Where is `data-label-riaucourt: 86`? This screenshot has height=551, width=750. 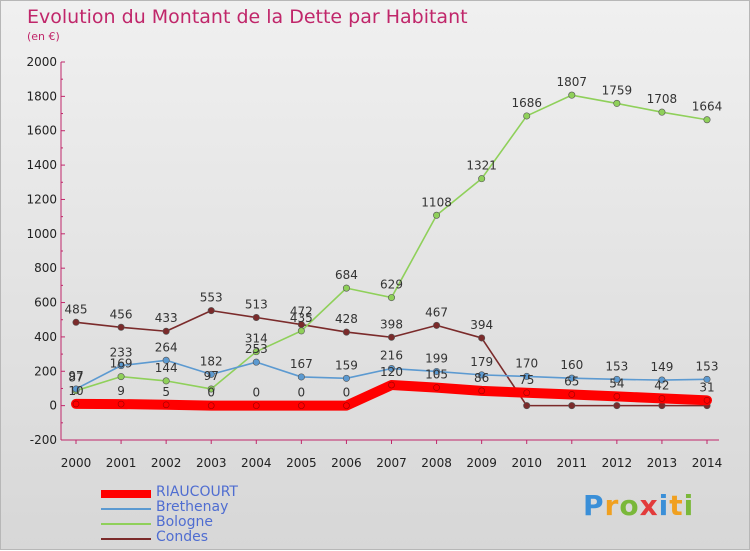
data-label-riaucourt: 86 is located at coordinates (481, 378).